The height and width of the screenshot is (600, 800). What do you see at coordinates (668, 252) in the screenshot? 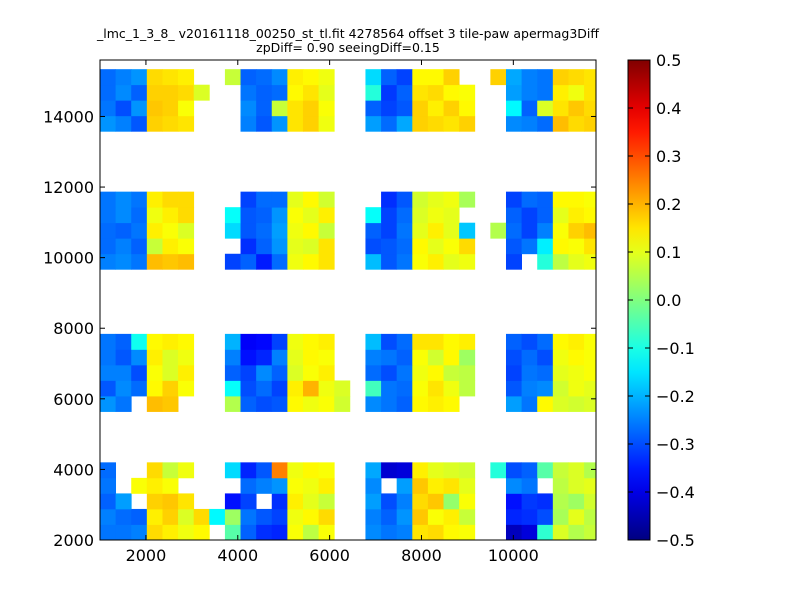
I see `colorbar-tick-label: 0.1` at bounding box center [668, 252].